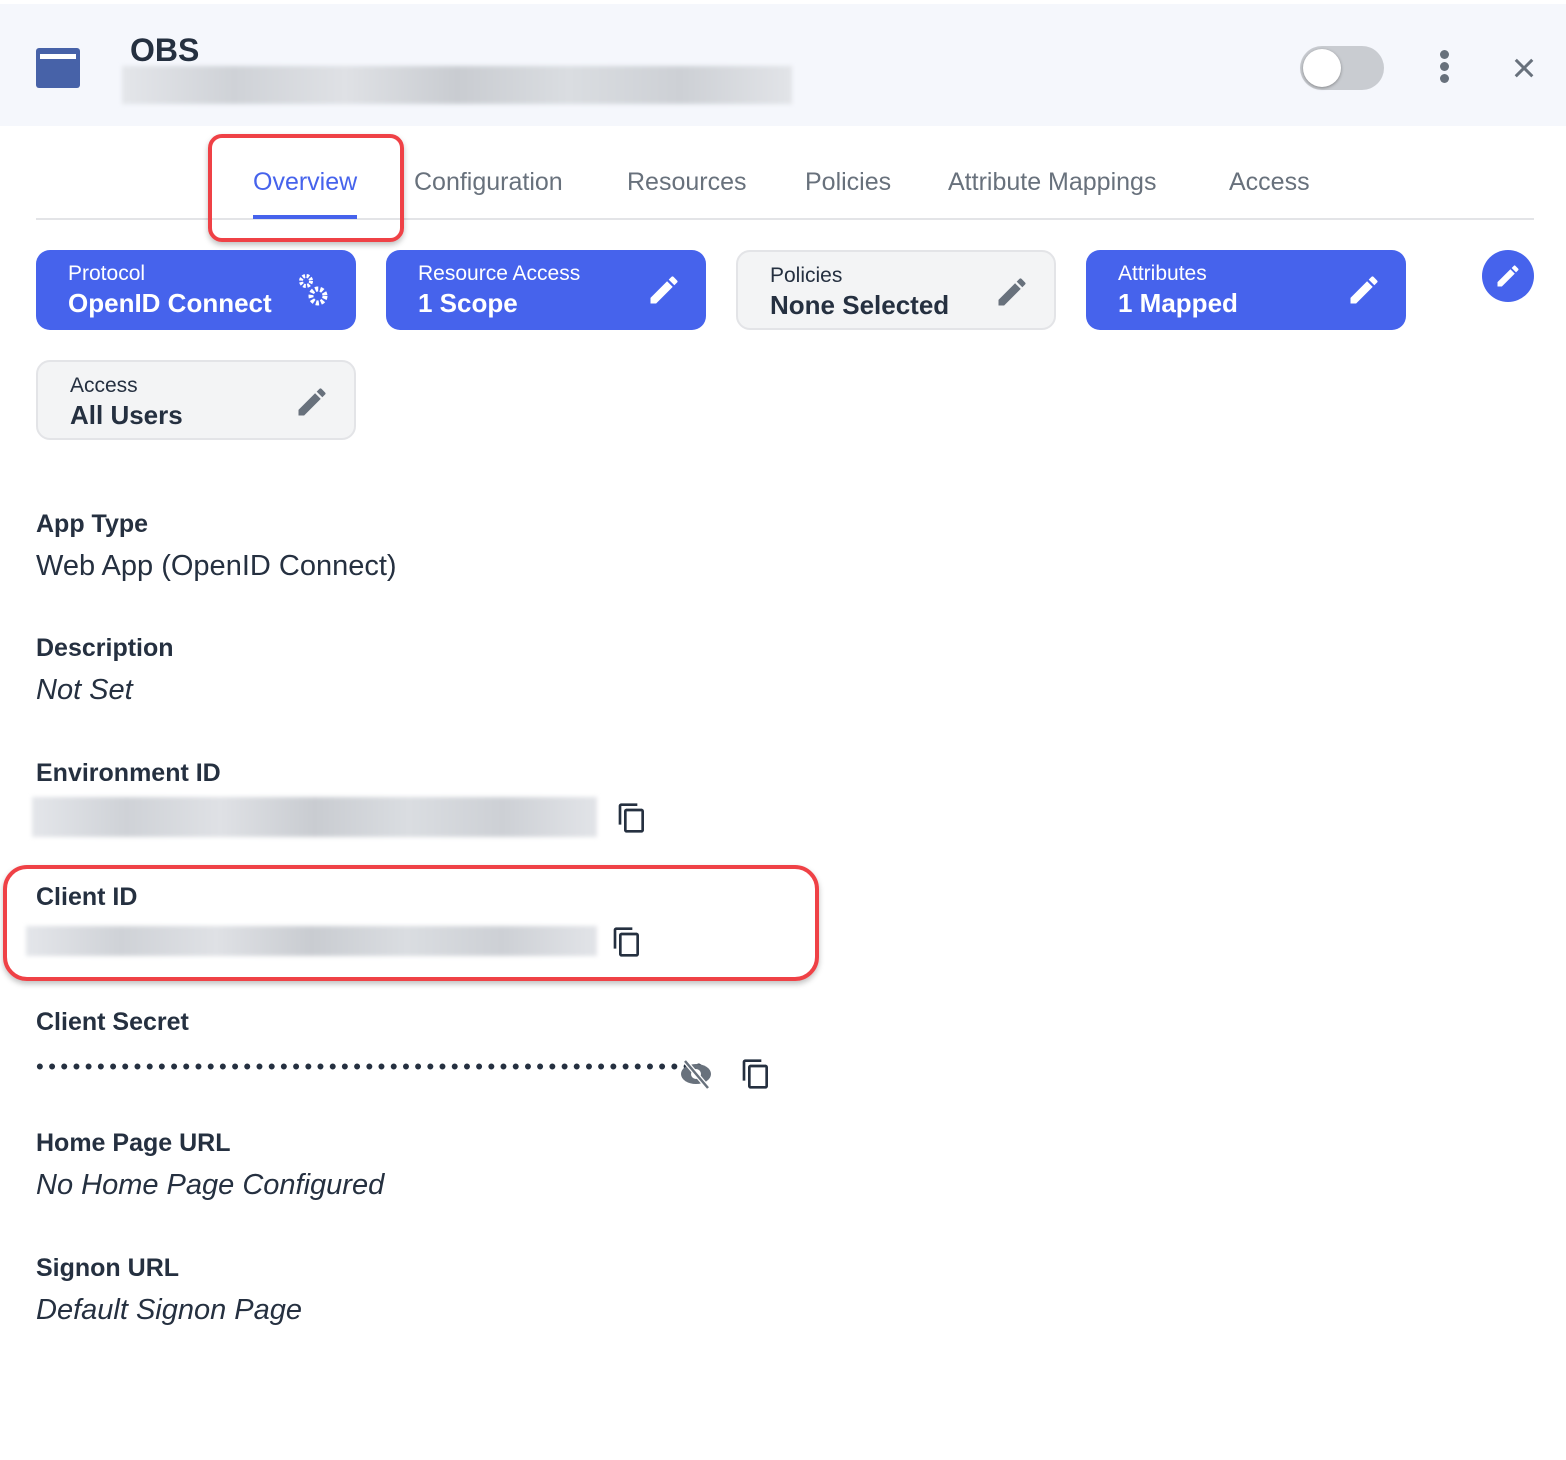 Image resolution: width=1566 pixels, height=1460 pixels. Describe the element at coordinates (84, 690) in the screenshot. I see `description-value: Not Set` at that location.